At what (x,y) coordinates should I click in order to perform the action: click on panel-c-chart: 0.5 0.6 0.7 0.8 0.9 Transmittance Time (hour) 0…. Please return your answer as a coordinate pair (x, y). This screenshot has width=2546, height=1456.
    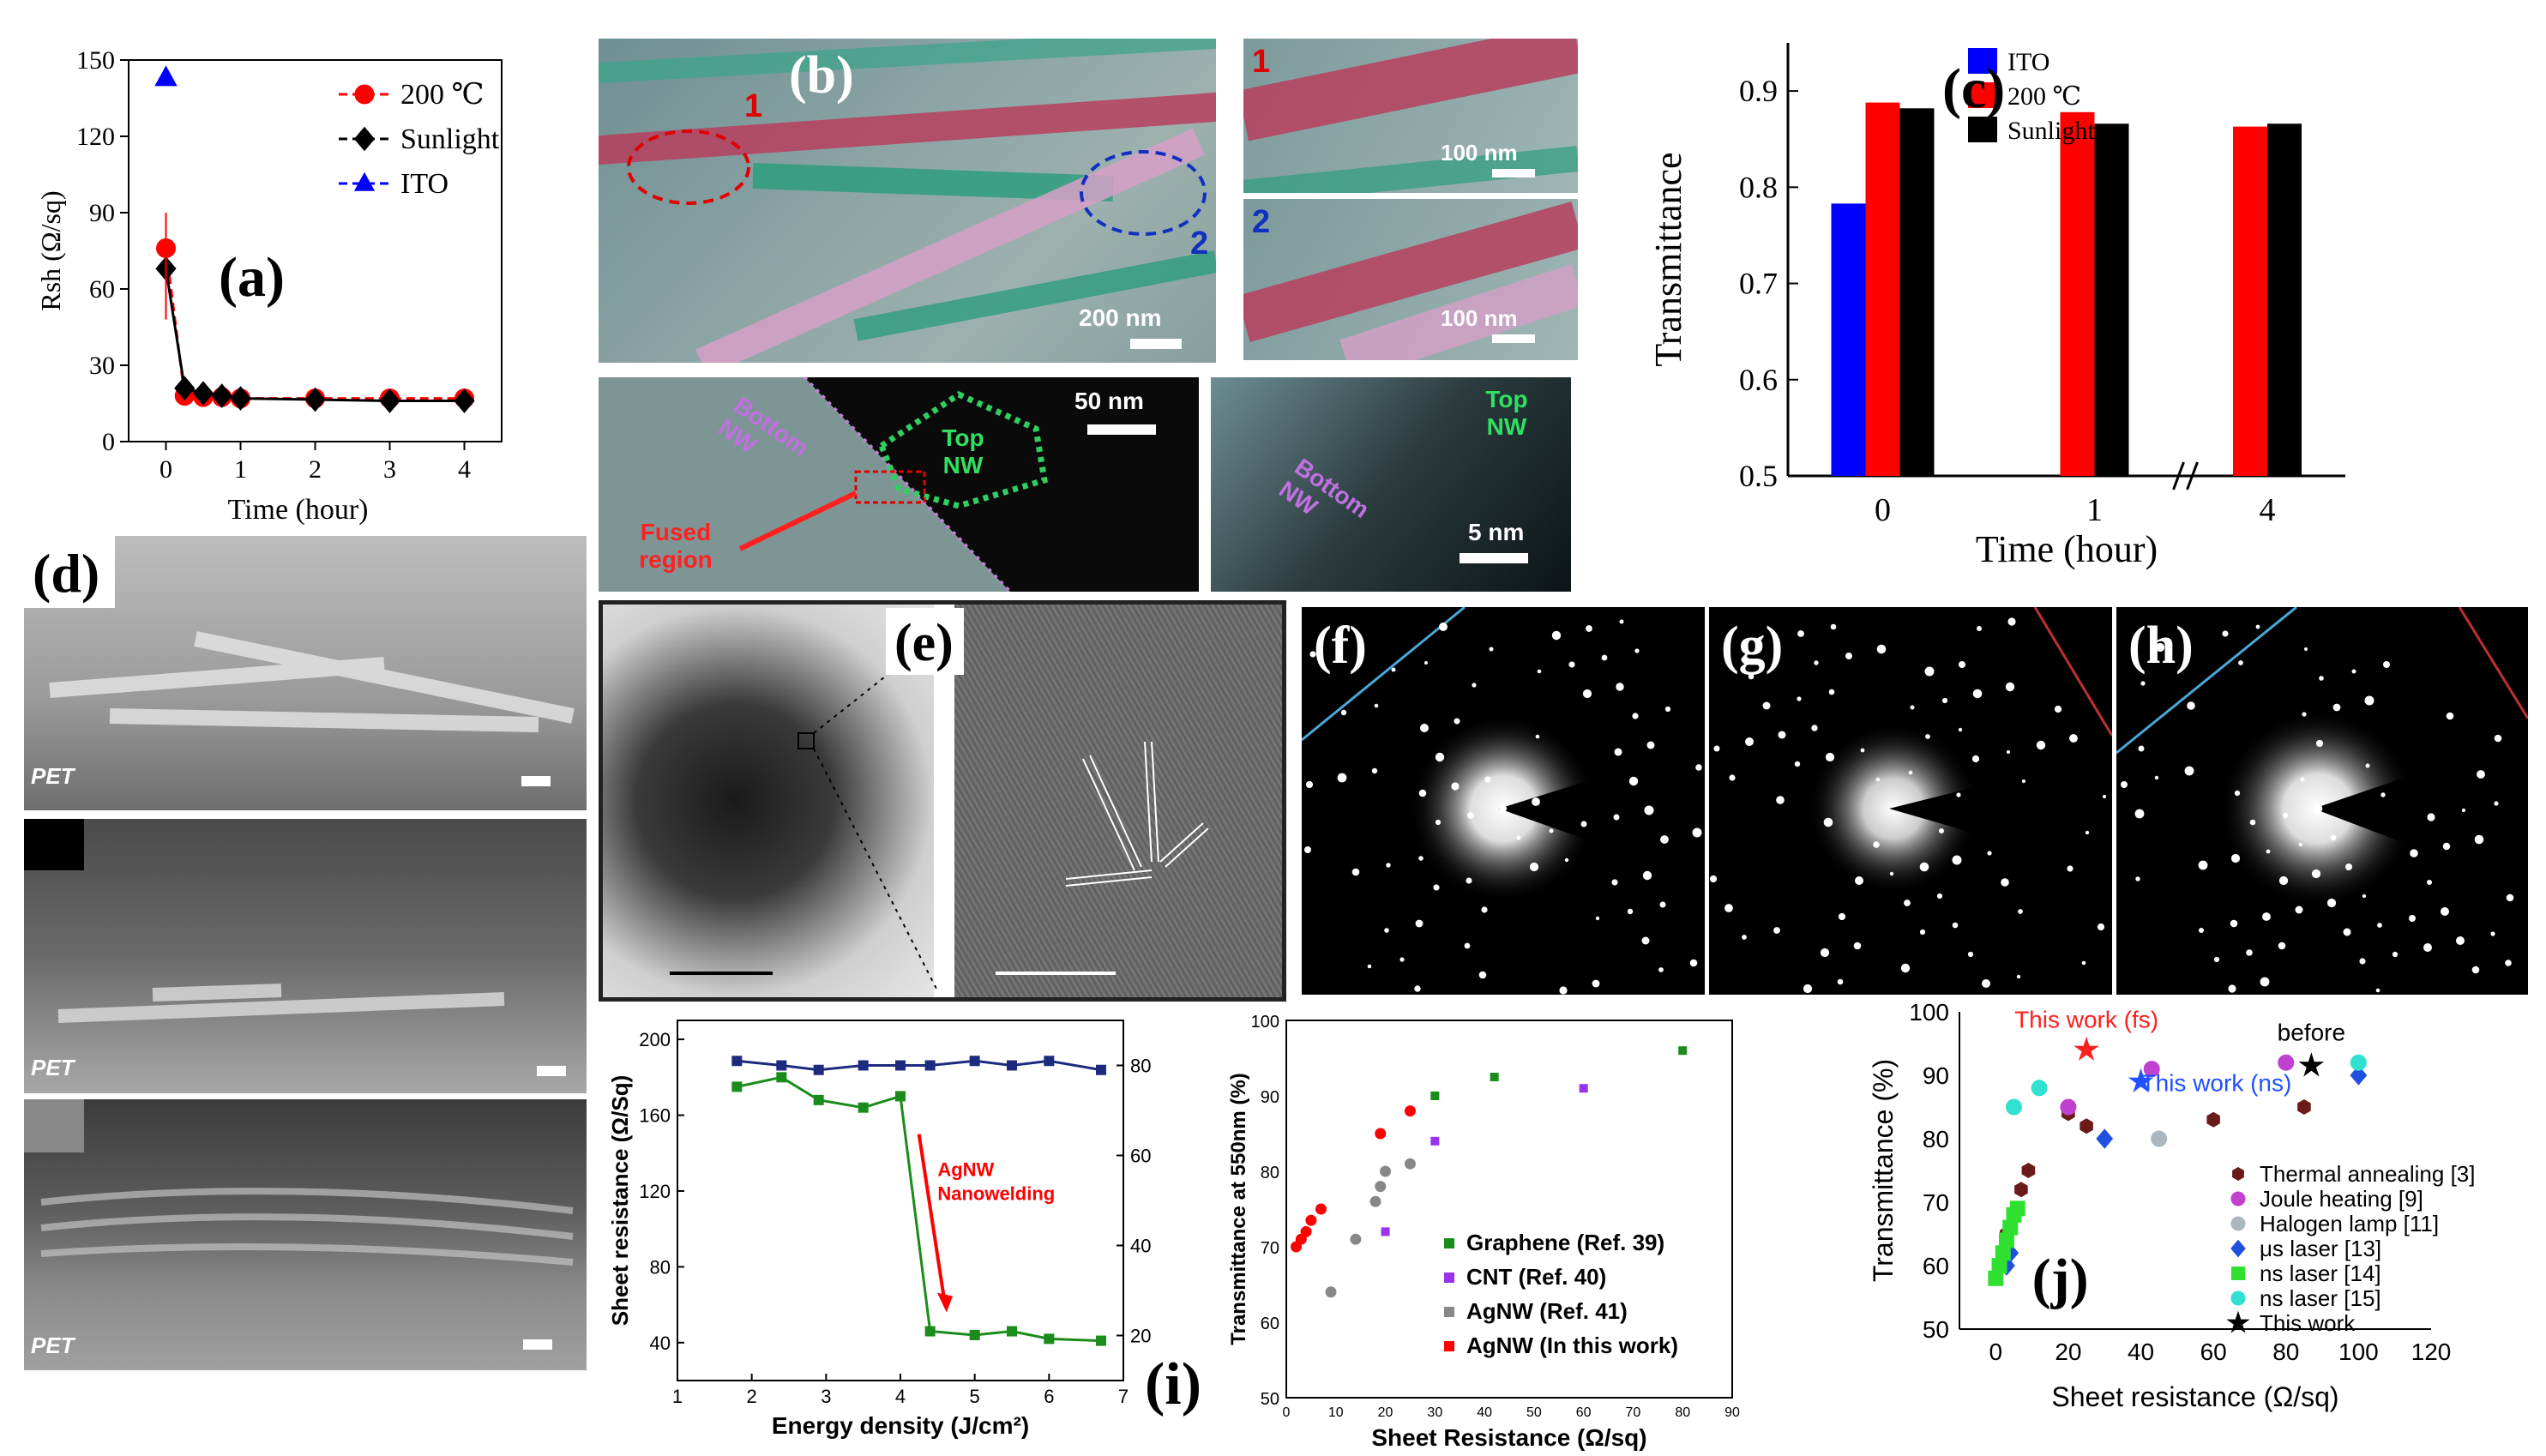
    Looking at the image, I should click on (2015, 313).